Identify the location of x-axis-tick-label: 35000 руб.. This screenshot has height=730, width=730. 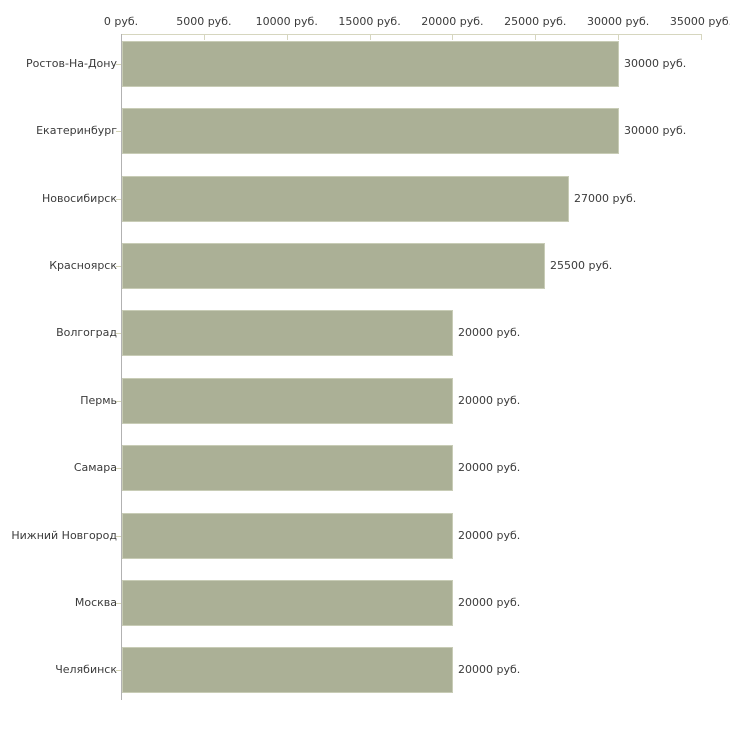
(699, 21).